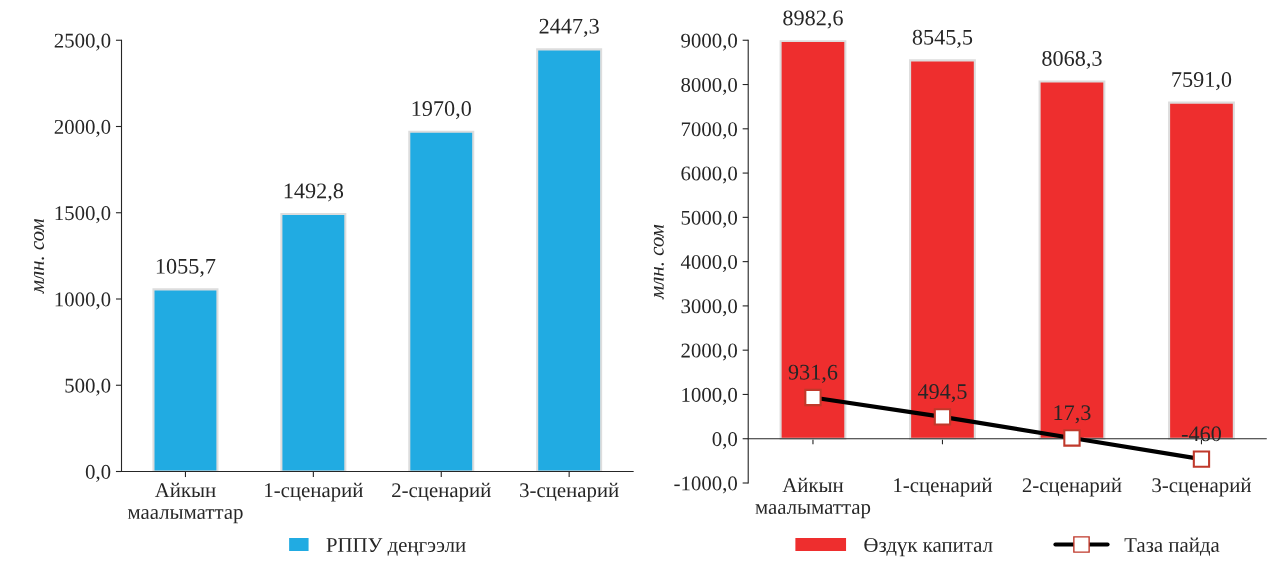  Describe the element at coordinates (88, 387) in the screenshot. I see `y-tick-label: 500,0` at that location.